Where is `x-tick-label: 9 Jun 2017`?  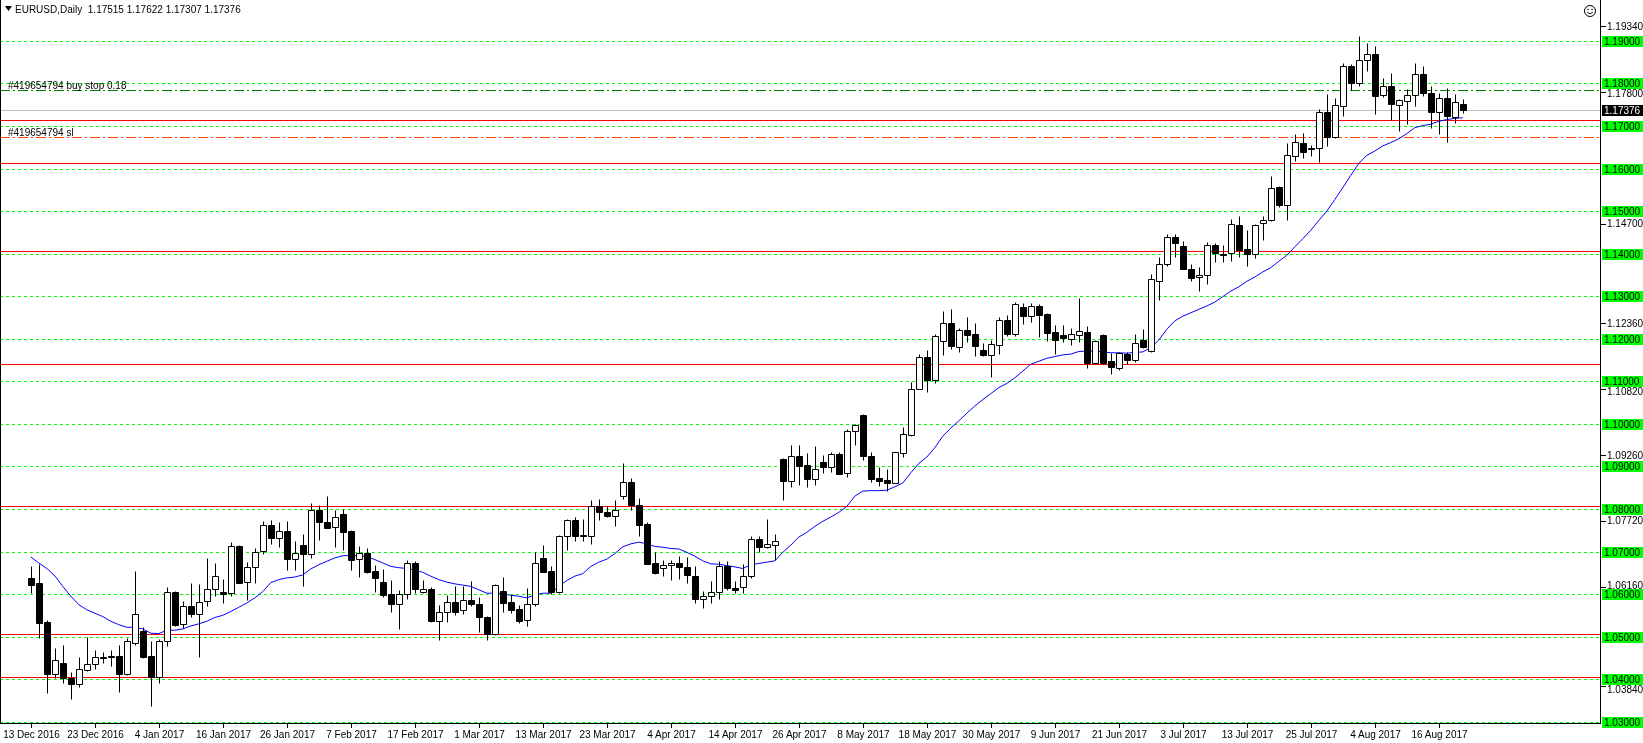
x-tick-label: 9 Jun 2017 is located at coordinates (1055, 734).